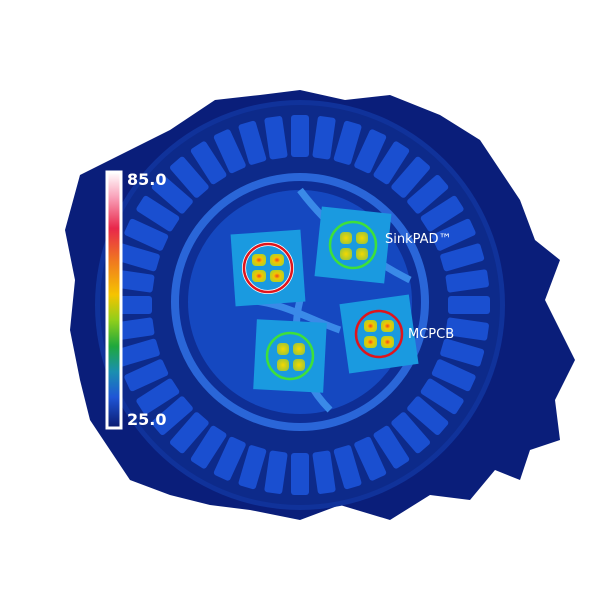  What do you see at coordinates (431, 334) in the screenshot?
I see `mcpcb-label: MCPCB` at bounding box center [431, 334].